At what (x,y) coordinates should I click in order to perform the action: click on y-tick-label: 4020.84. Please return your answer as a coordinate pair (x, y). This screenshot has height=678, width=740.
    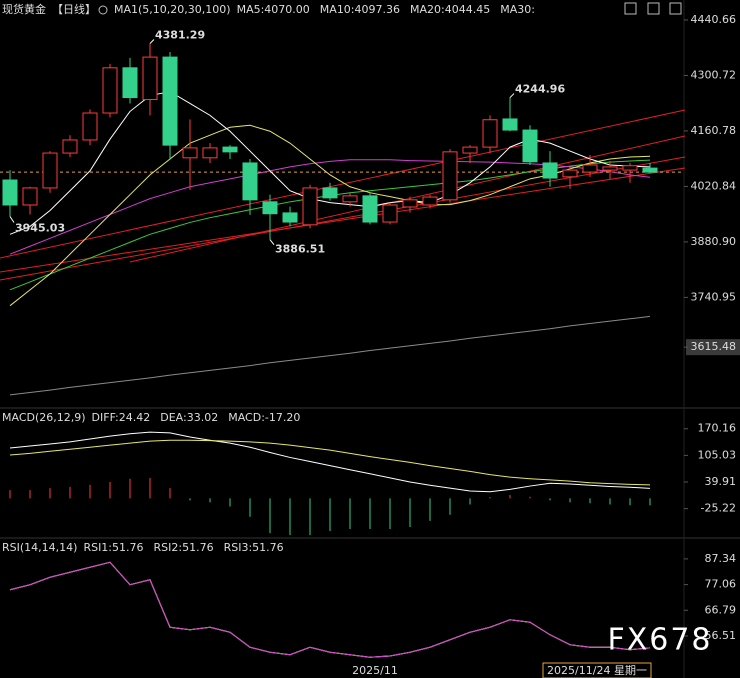
    Looking at the image, I should click on (714, 185).